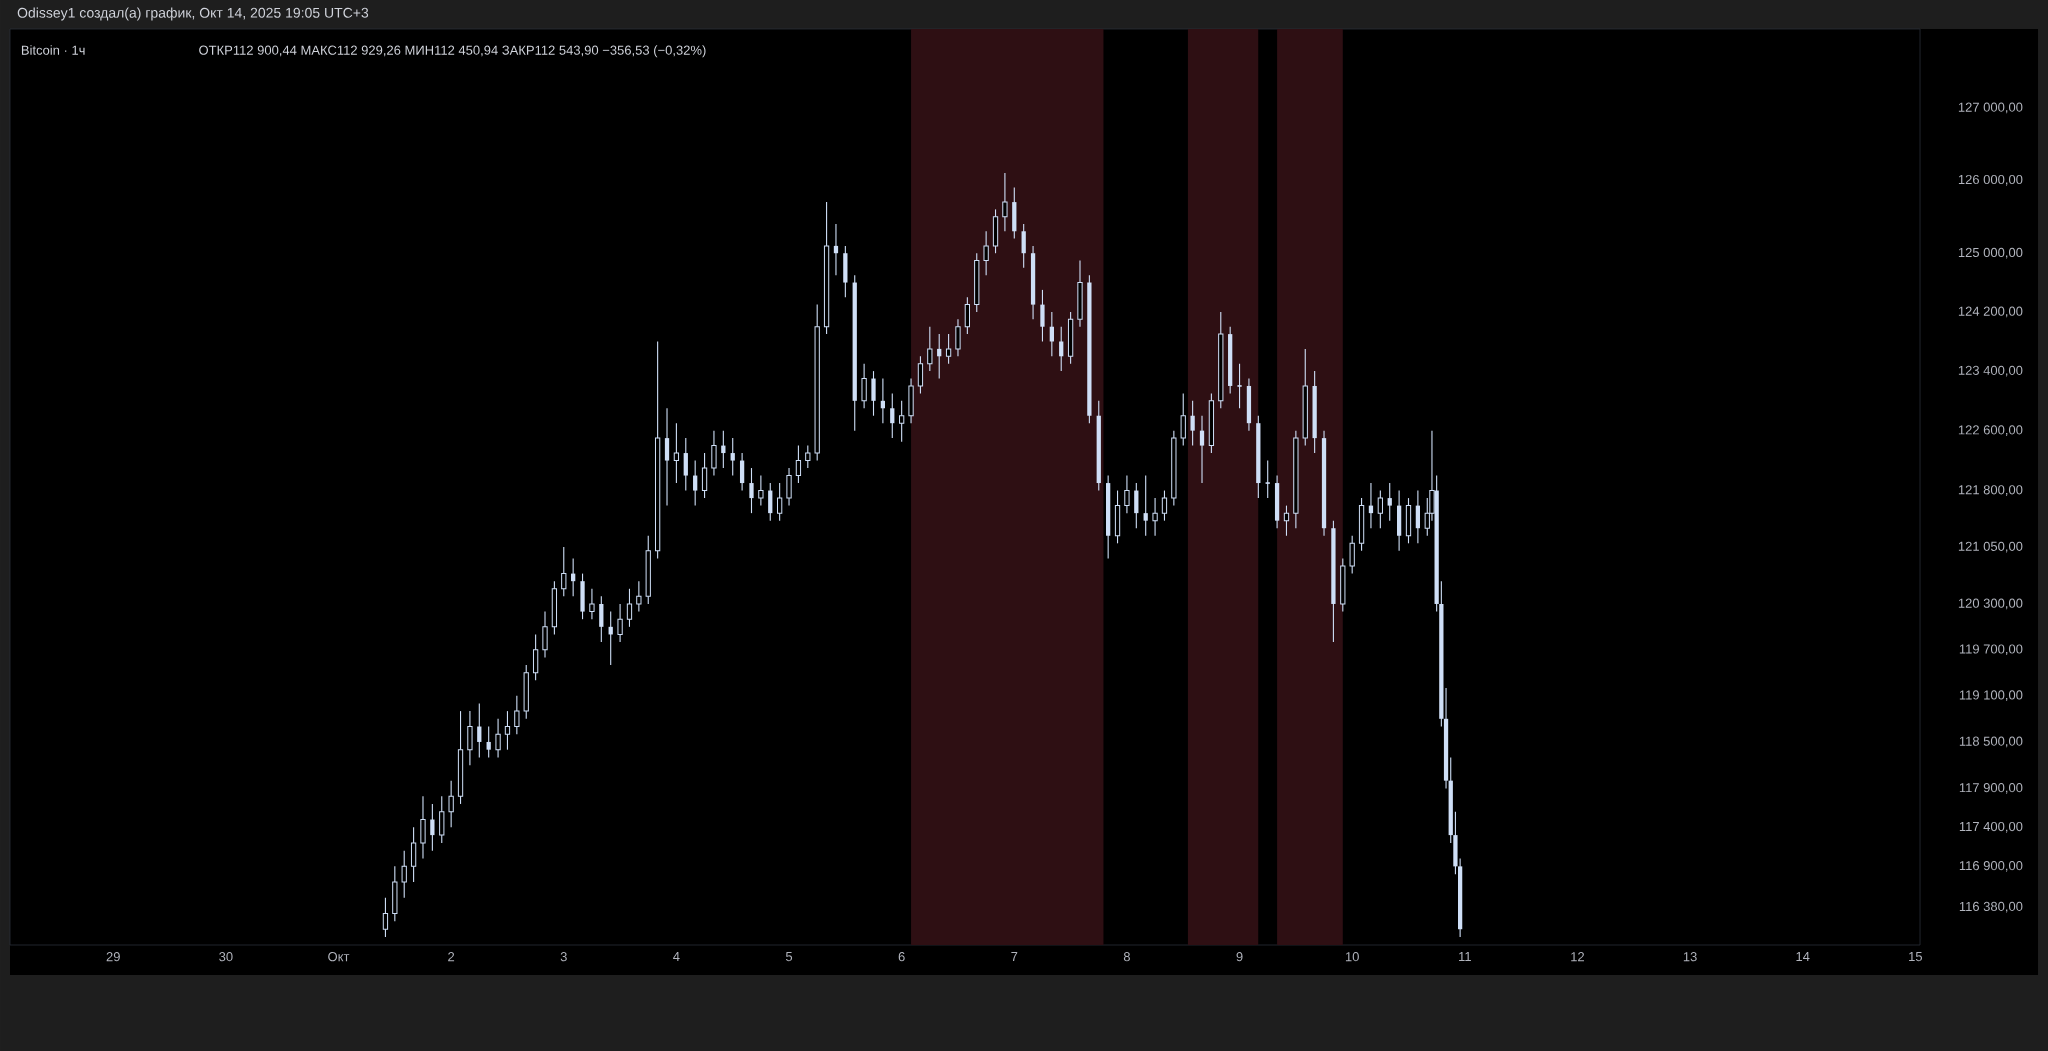  Describe the element at coordinates (676, 957) in the screenshot. I see `x-tick-label: 4` at that location.